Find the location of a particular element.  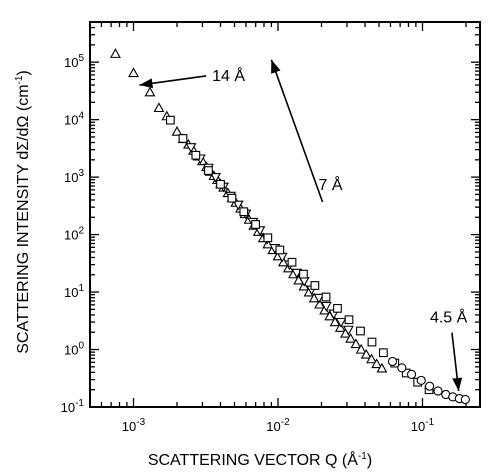

x-tick-label: 10⁻¹ is located at coordinates (423, 425).